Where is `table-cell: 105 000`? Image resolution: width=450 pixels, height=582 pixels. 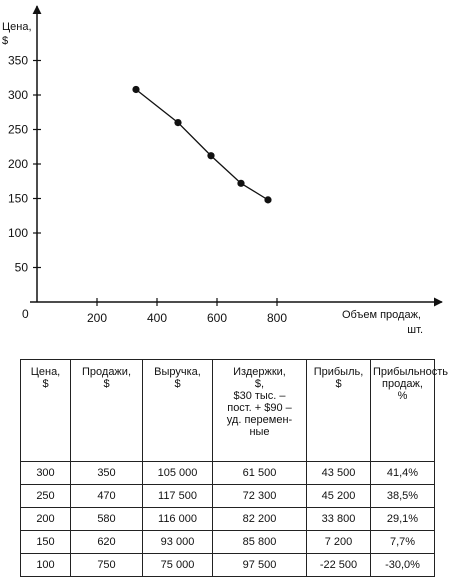 table-cell: 105 000 is located at coordinates (177, 473).